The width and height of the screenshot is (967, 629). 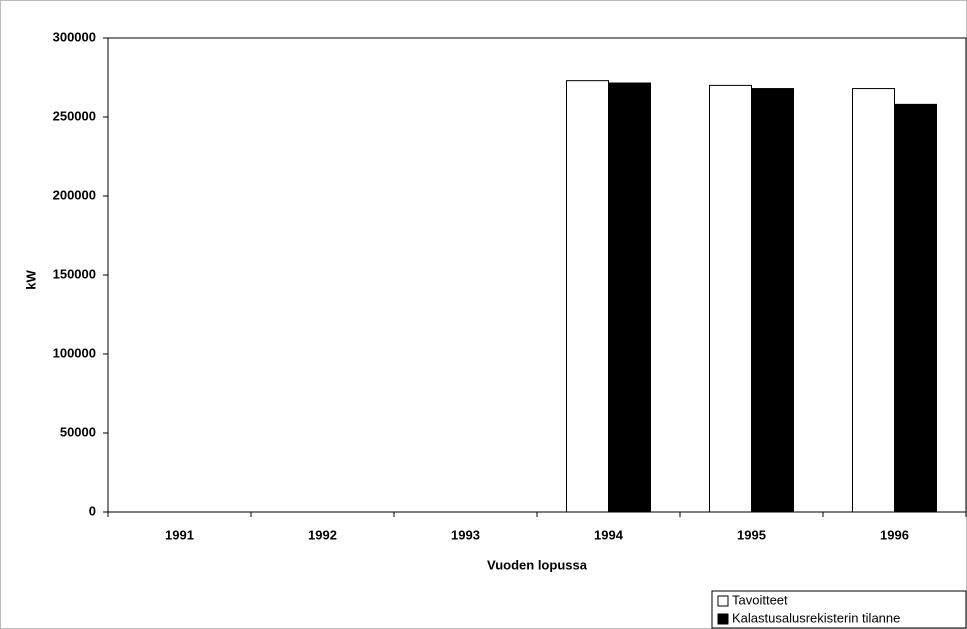 What do you see at coordinates (74, 36) in the screenshot?
I see `y-tick-label: 300000` at bounding box center [74, 36].